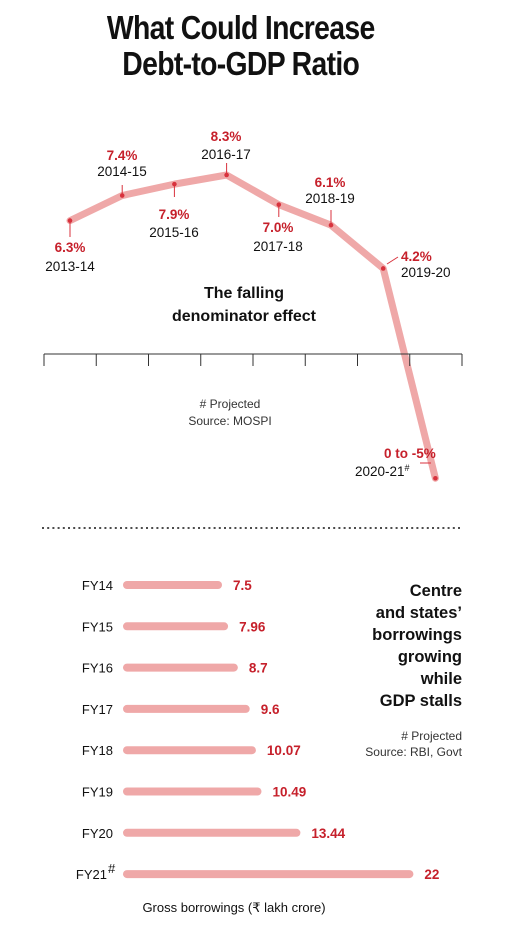  What do you see at coordinates (417, 635) in the screenshot?
I see `side-title-line-3: borrowings` at bounding box center [417, 635].